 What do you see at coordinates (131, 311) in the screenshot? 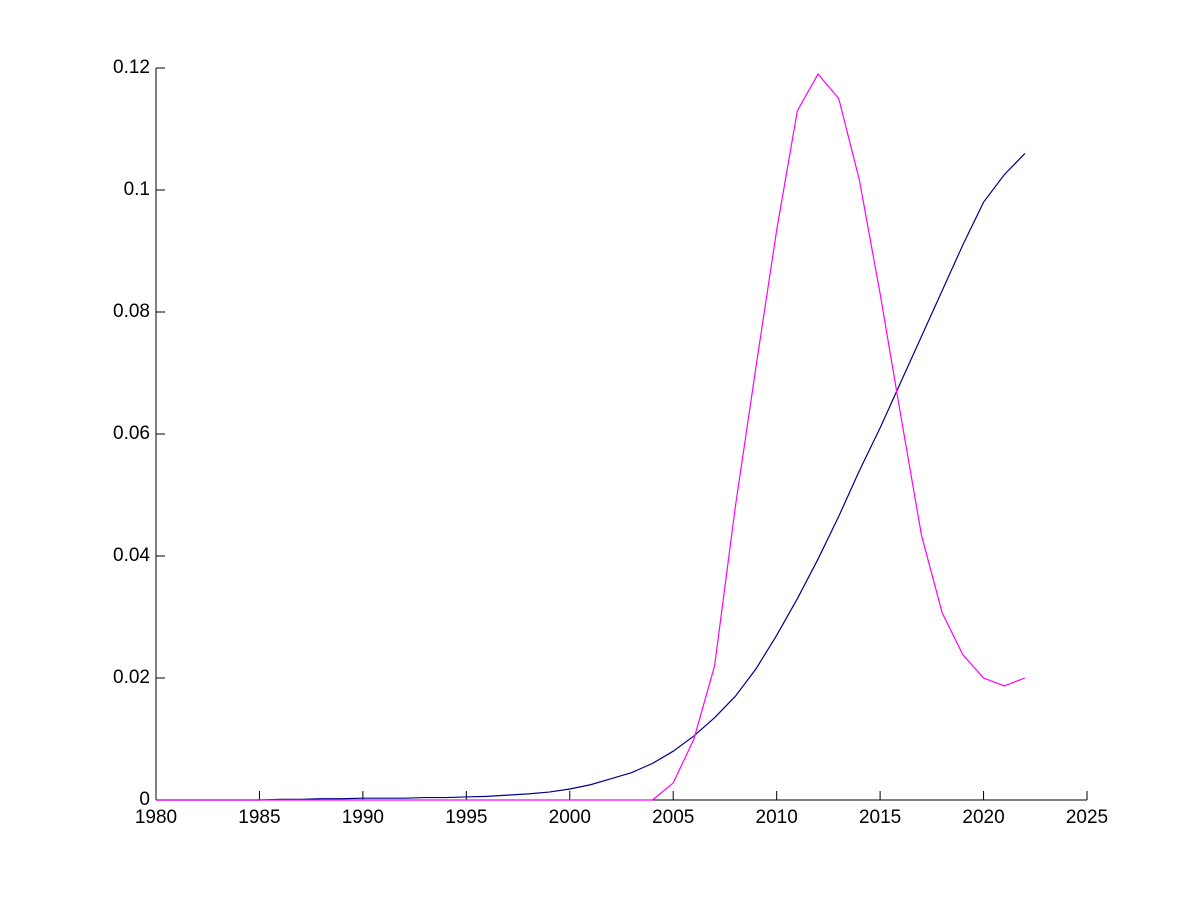
I see `y-tick-label: 0.08` at bounding box center [131, 311].